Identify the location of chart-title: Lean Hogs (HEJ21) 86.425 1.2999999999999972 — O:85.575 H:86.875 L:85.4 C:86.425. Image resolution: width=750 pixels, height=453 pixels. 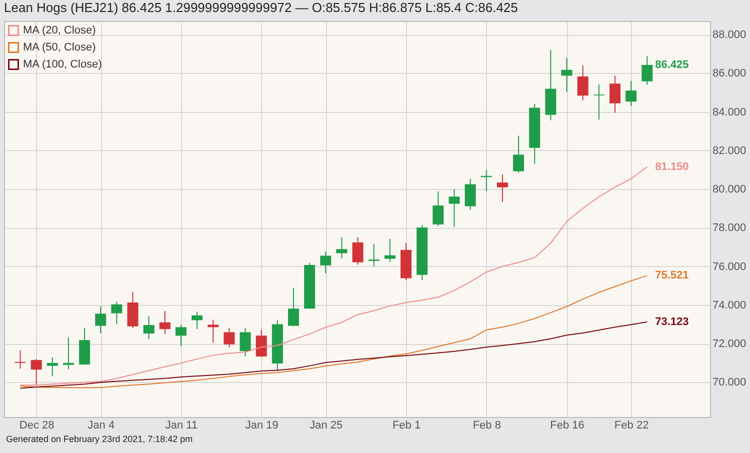
(261, 7).